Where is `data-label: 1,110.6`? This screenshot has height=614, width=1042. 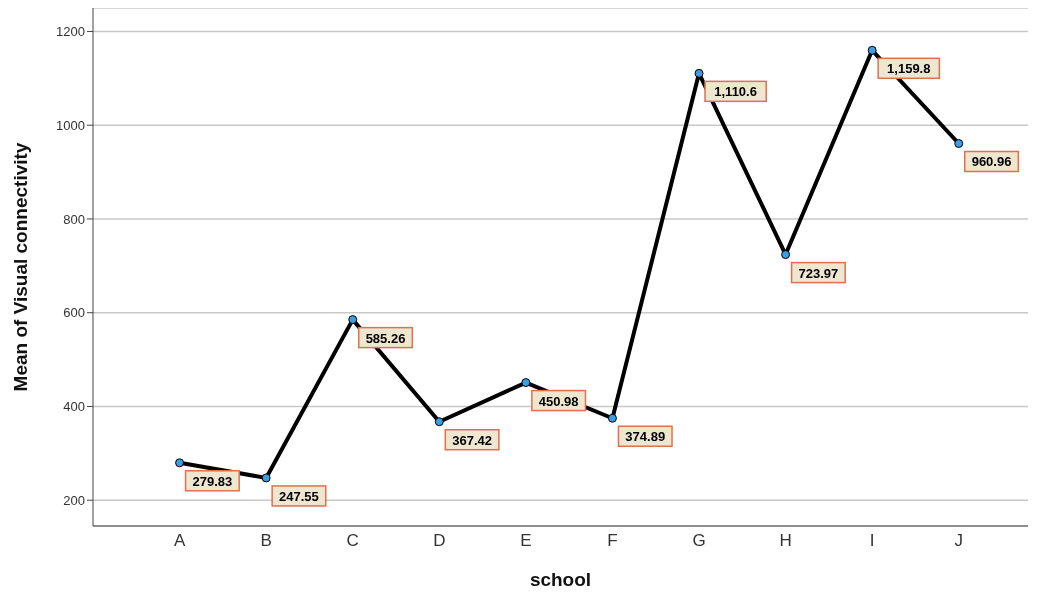
data-label: 1,110.6 is located at coordinates (735, 92).